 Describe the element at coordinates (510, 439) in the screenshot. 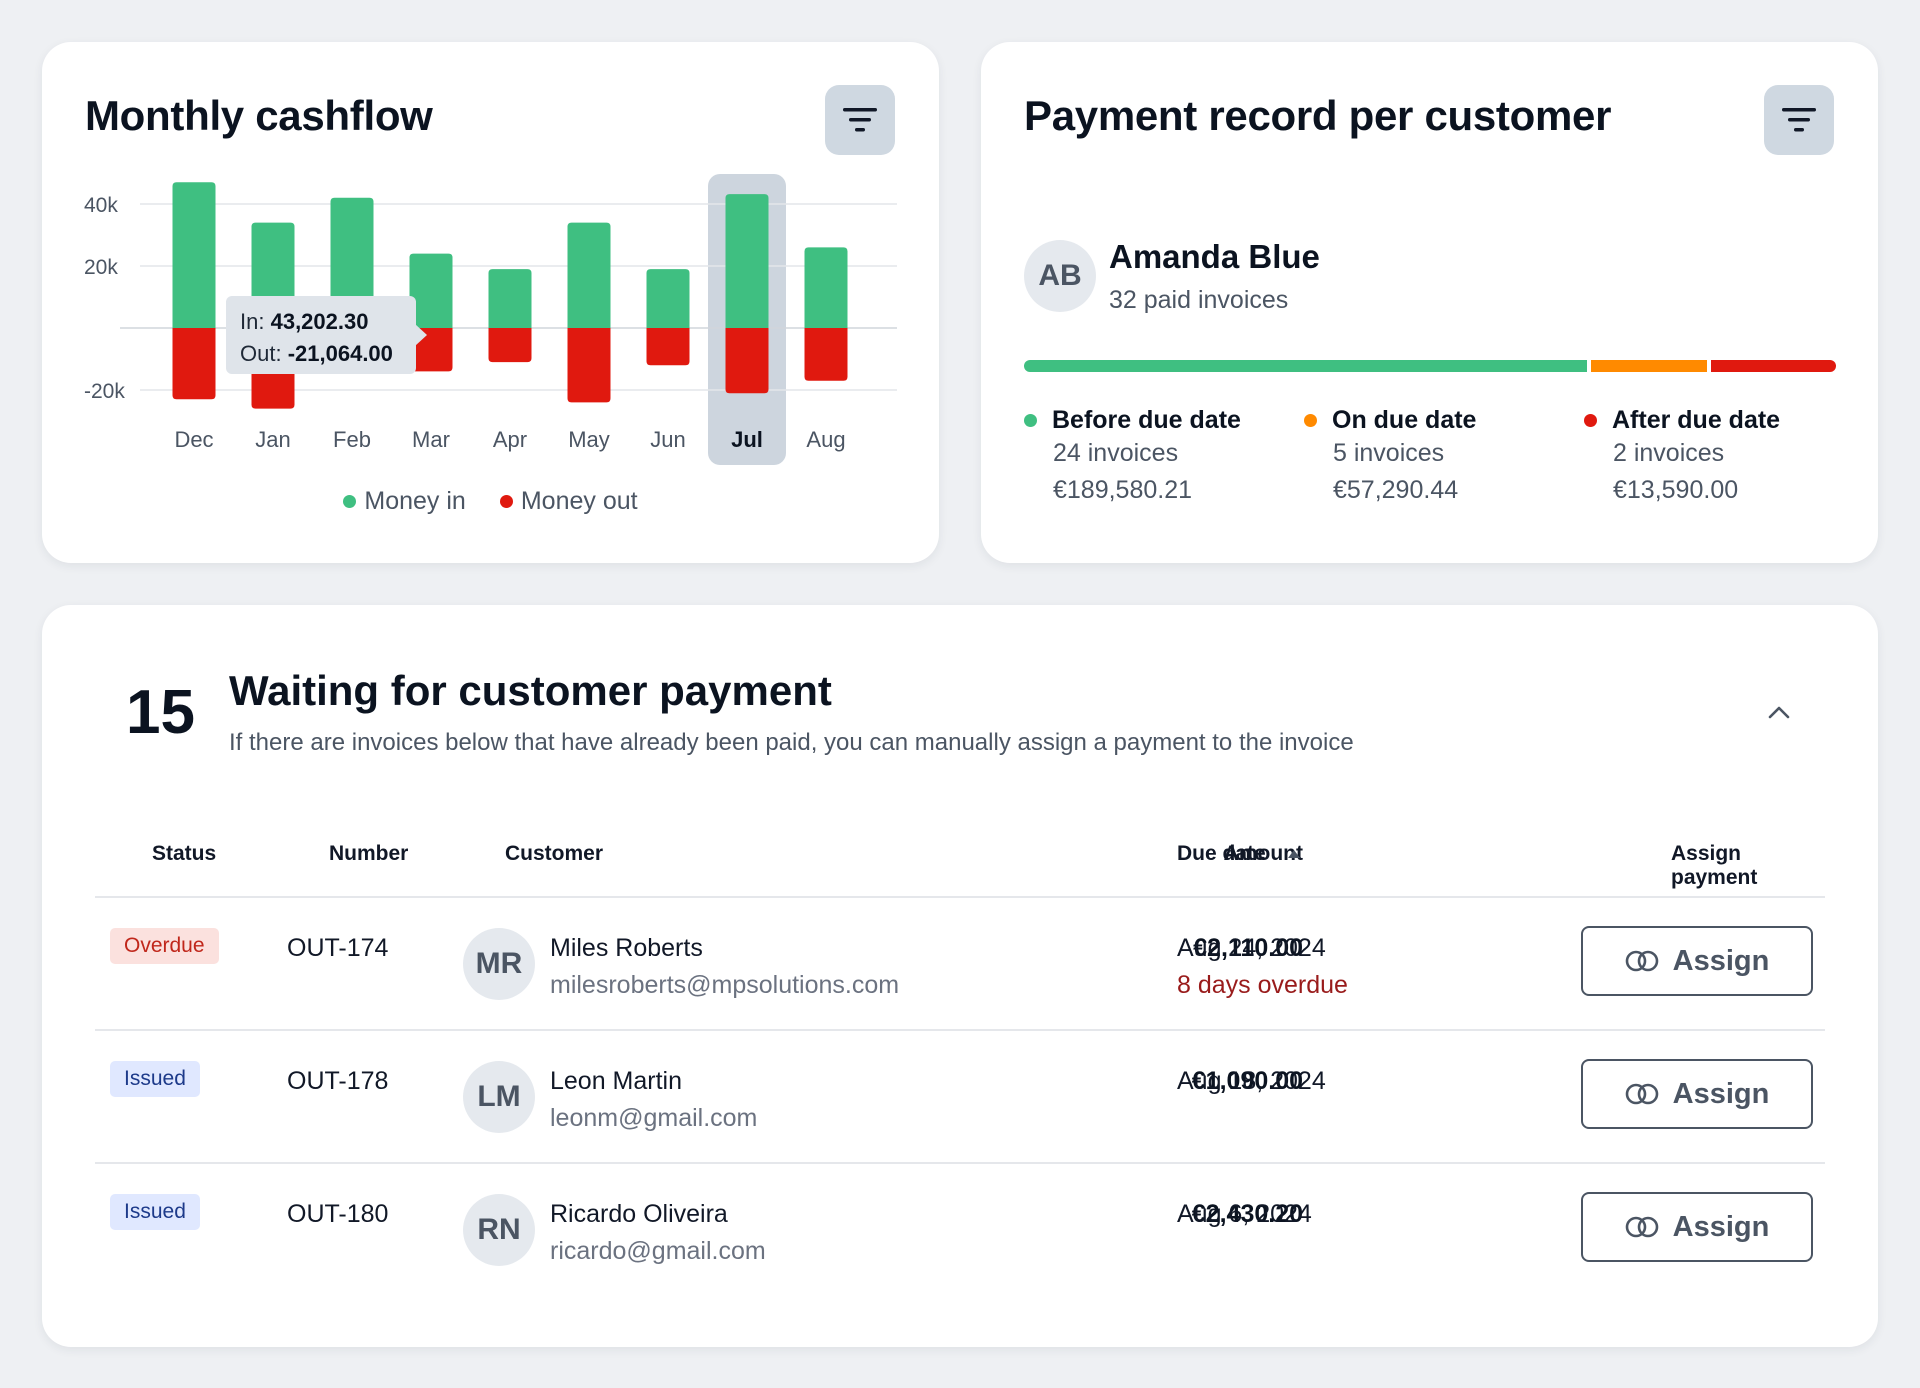

I see `x-tick-label: Apr` at that location.